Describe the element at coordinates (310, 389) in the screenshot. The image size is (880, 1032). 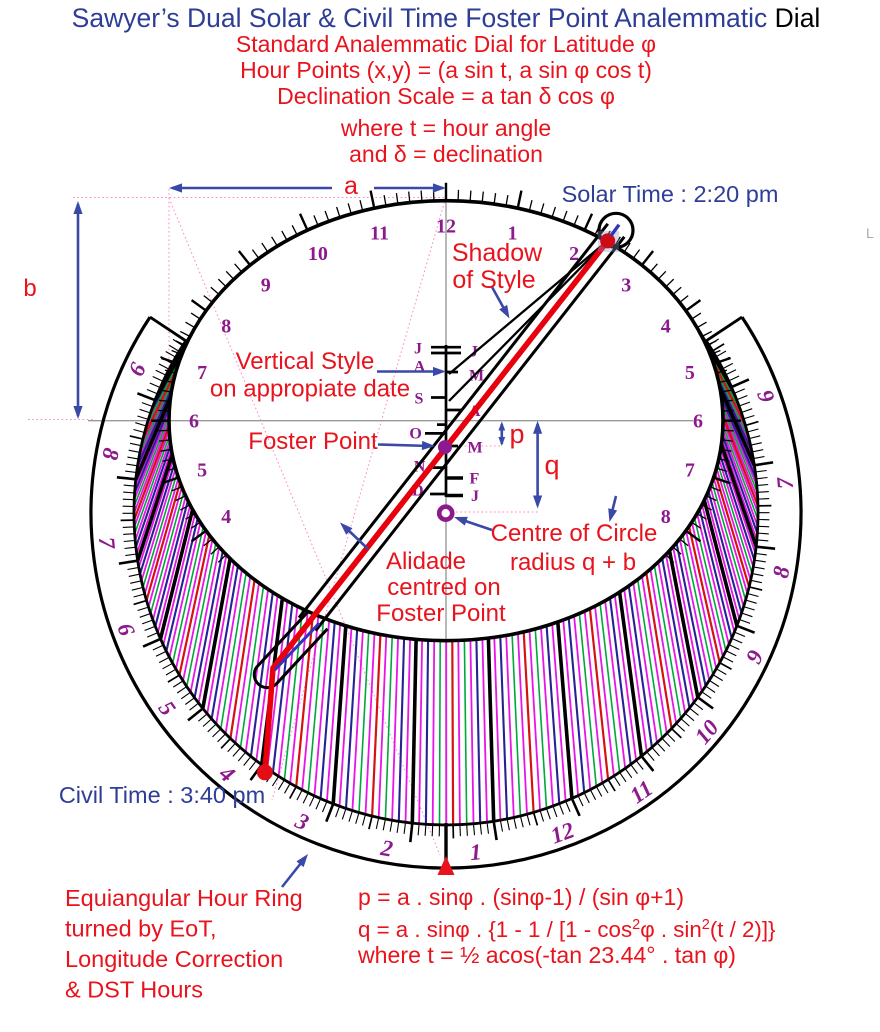
I see `svg-text: on appropiate date` at that location.